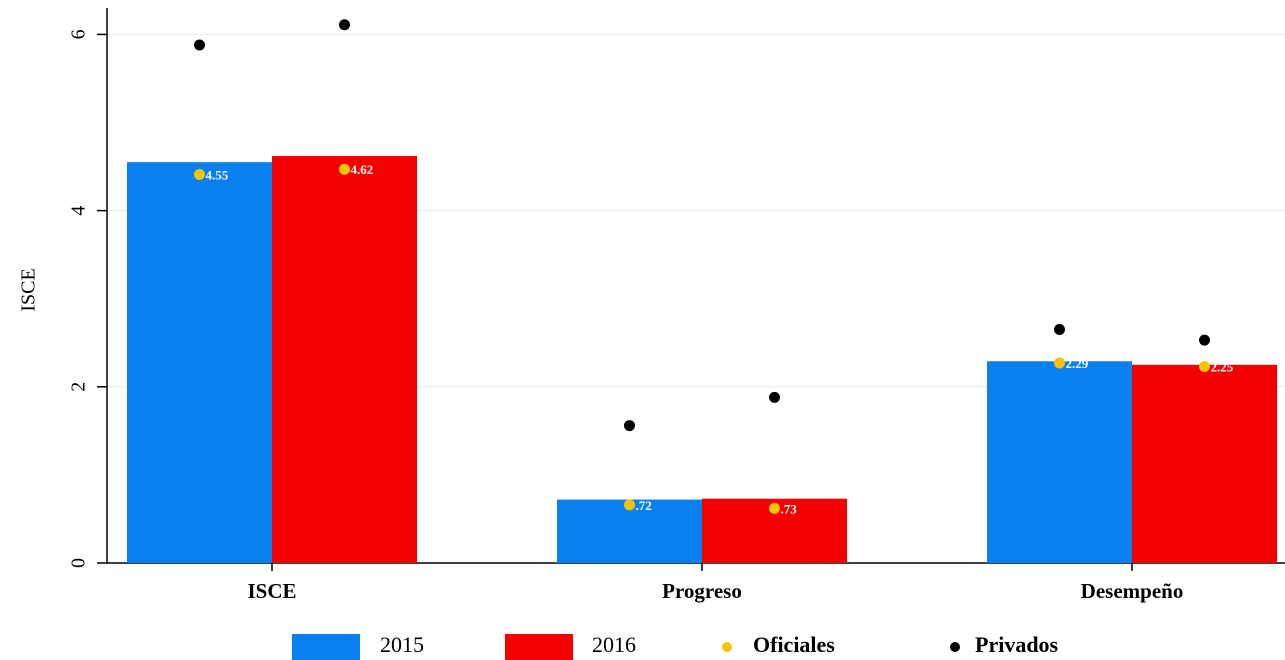 The image size is (1285, 660). What do you see at coordinates (29, 289) in the screenshot?
I see `y-axis-label: ISCE` at bounding box center [29, 289].